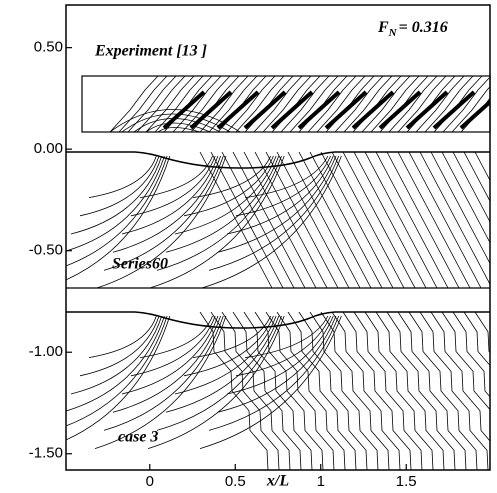 The height and width of the screenshot is (493, 497). Describe the element at coordinates (140, 264) in the screenshot. I see `annotation: Series60` at that location.